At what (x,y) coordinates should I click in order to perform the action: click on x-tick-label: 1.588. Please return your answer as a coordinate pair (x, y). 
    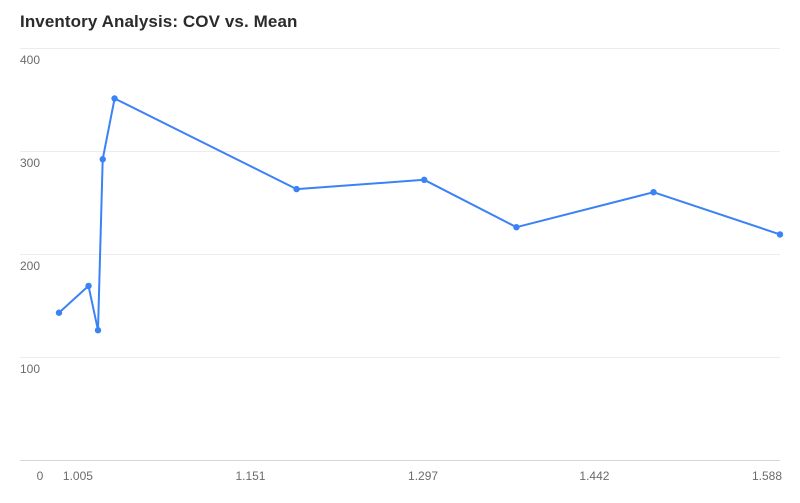
    Looking at the image, I should click on (767, 476).